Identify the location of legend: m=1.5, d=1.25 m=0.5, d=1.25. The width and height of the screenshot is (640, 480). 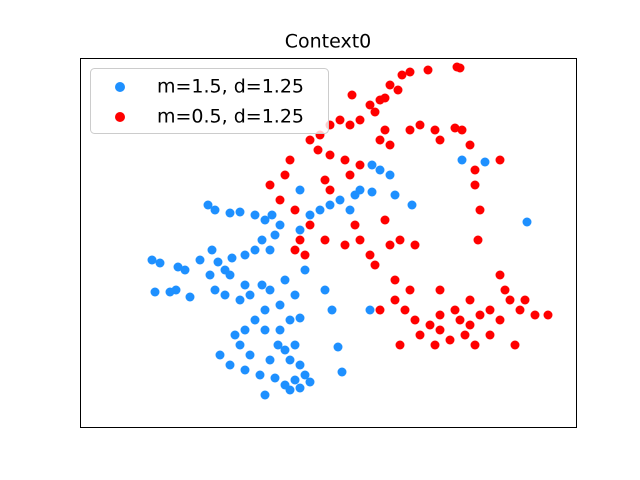
(209, 101).